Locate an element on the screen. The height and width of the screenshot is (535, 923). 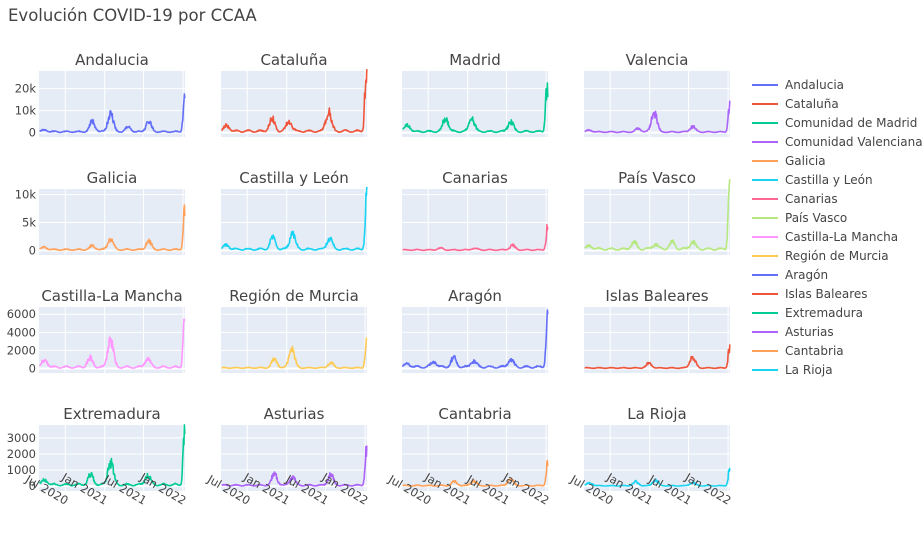
legend-item: Andalucia is located at coordinates (798, 85).